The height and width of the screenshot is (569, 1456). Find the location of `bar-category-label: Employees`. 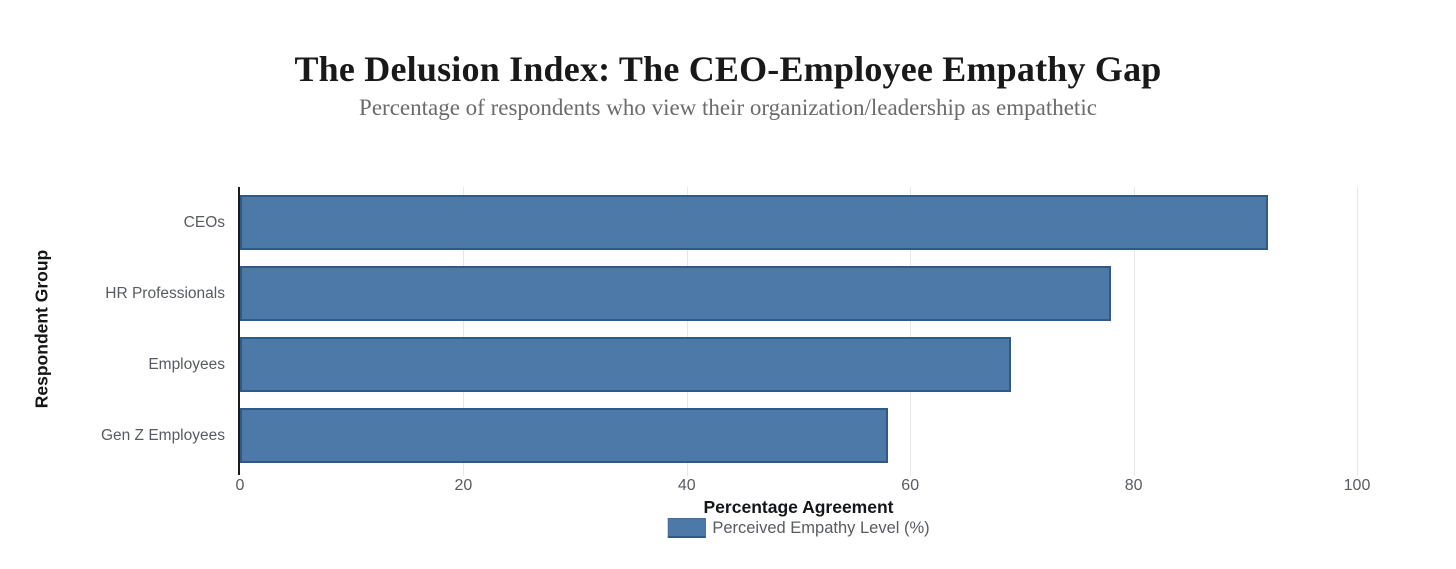

bar-category-label: Employees is located at coordinates (186, 364).